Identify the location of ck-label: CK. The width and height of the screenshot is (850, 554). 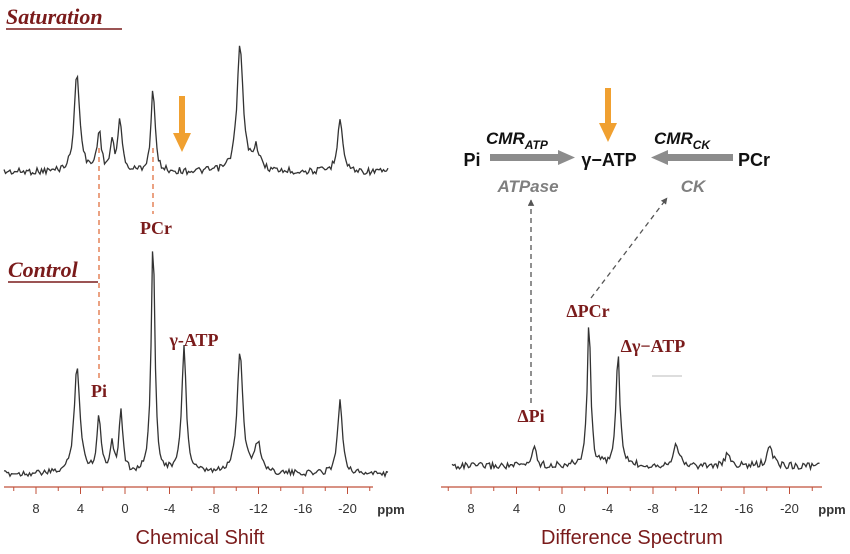
(694, 186).